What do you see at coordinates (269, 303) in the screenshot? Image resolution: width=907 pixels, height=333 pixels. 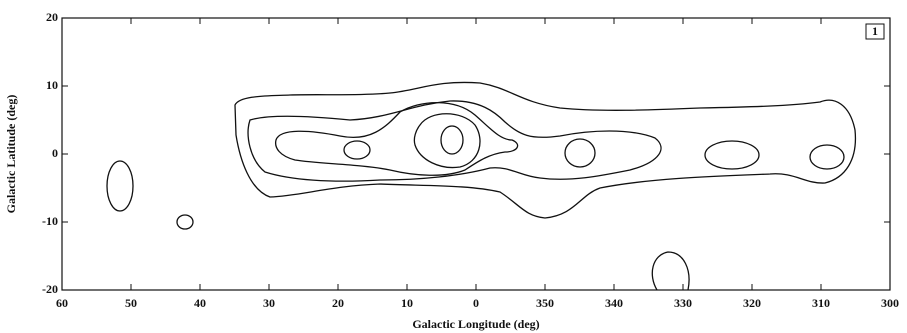 I see `x-tick-label: 30` at bounding box center [269, 303].